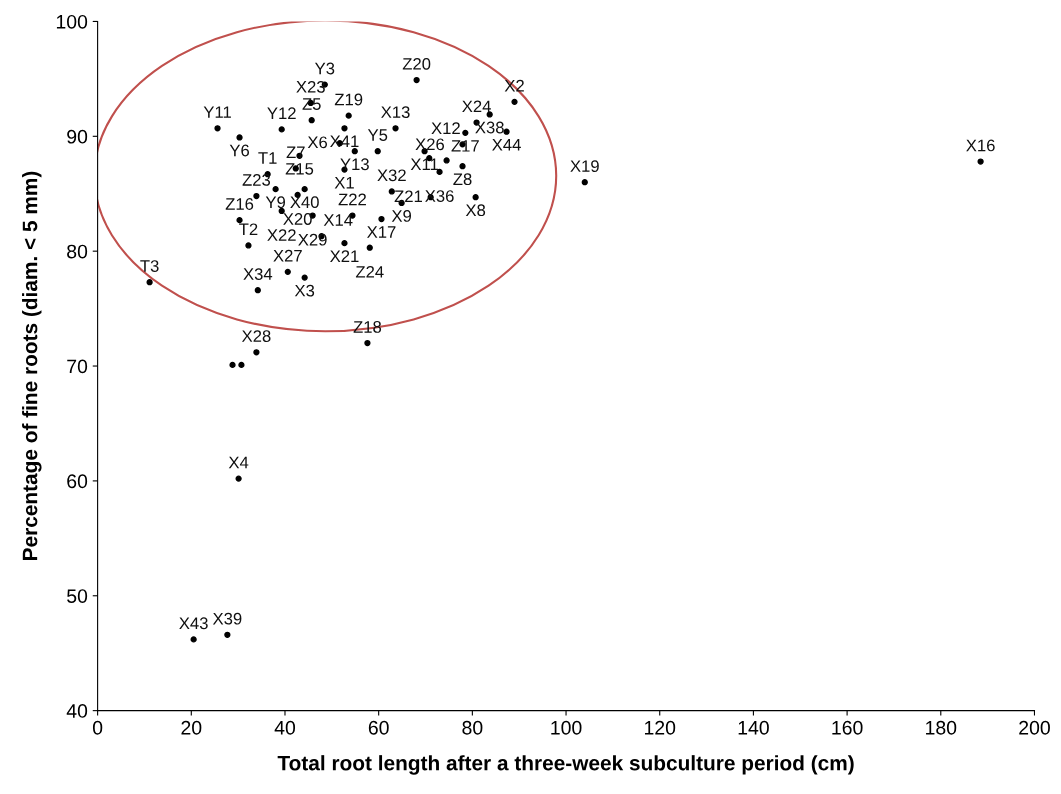 The image size is (1061, 794). I want to click on annotation: Z15, so click(299, 169).